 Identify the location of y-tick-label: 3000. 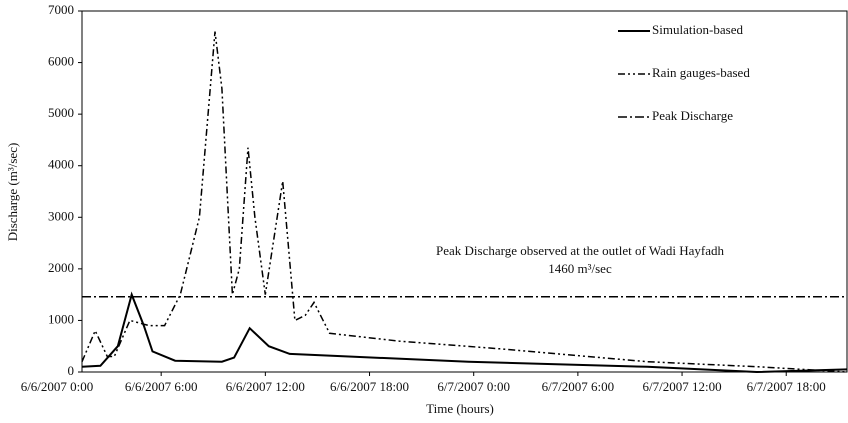
(61, 215).